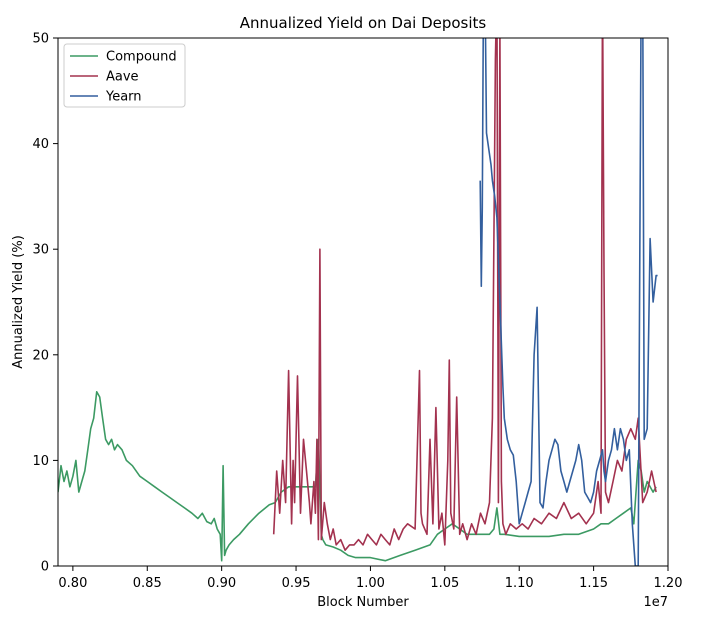 This screenshot has height=618, width=702. I want to click on y-axis-ticks: 0 10 20 30 40 50, so click(45, 303).